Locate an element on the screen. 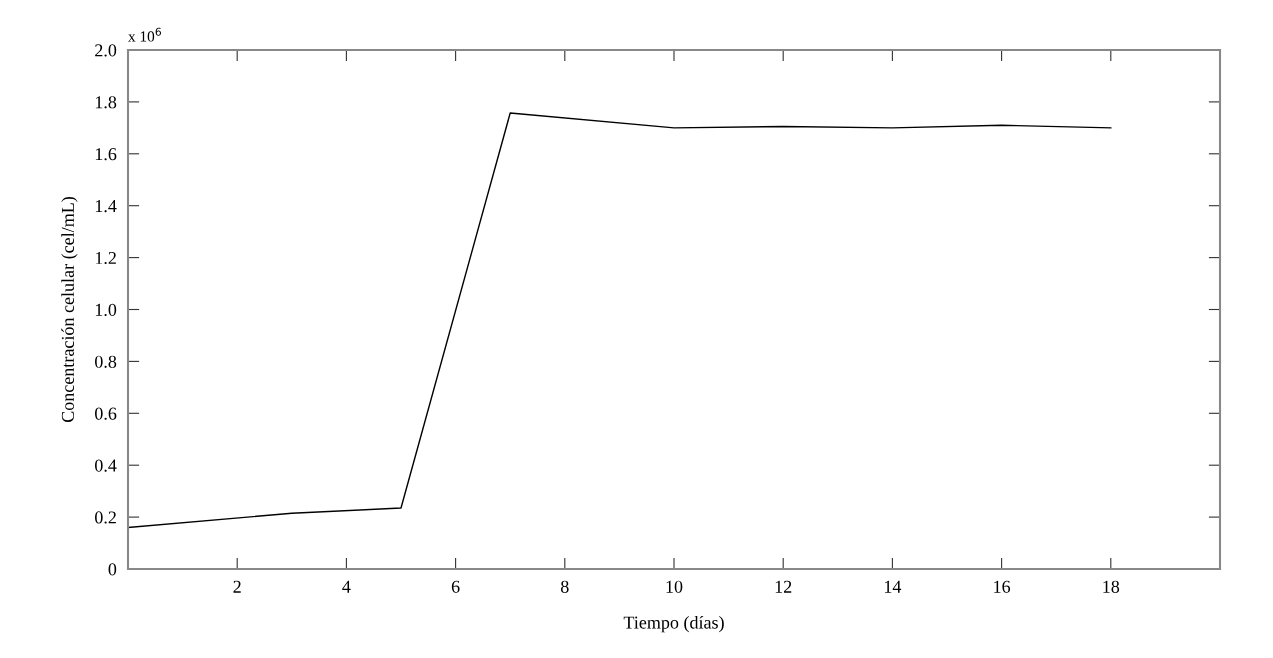 Image resolution: width=1273 pixels, height=658 pixels. y-tick-label: 1.2 is located at coordinates (105, 258).